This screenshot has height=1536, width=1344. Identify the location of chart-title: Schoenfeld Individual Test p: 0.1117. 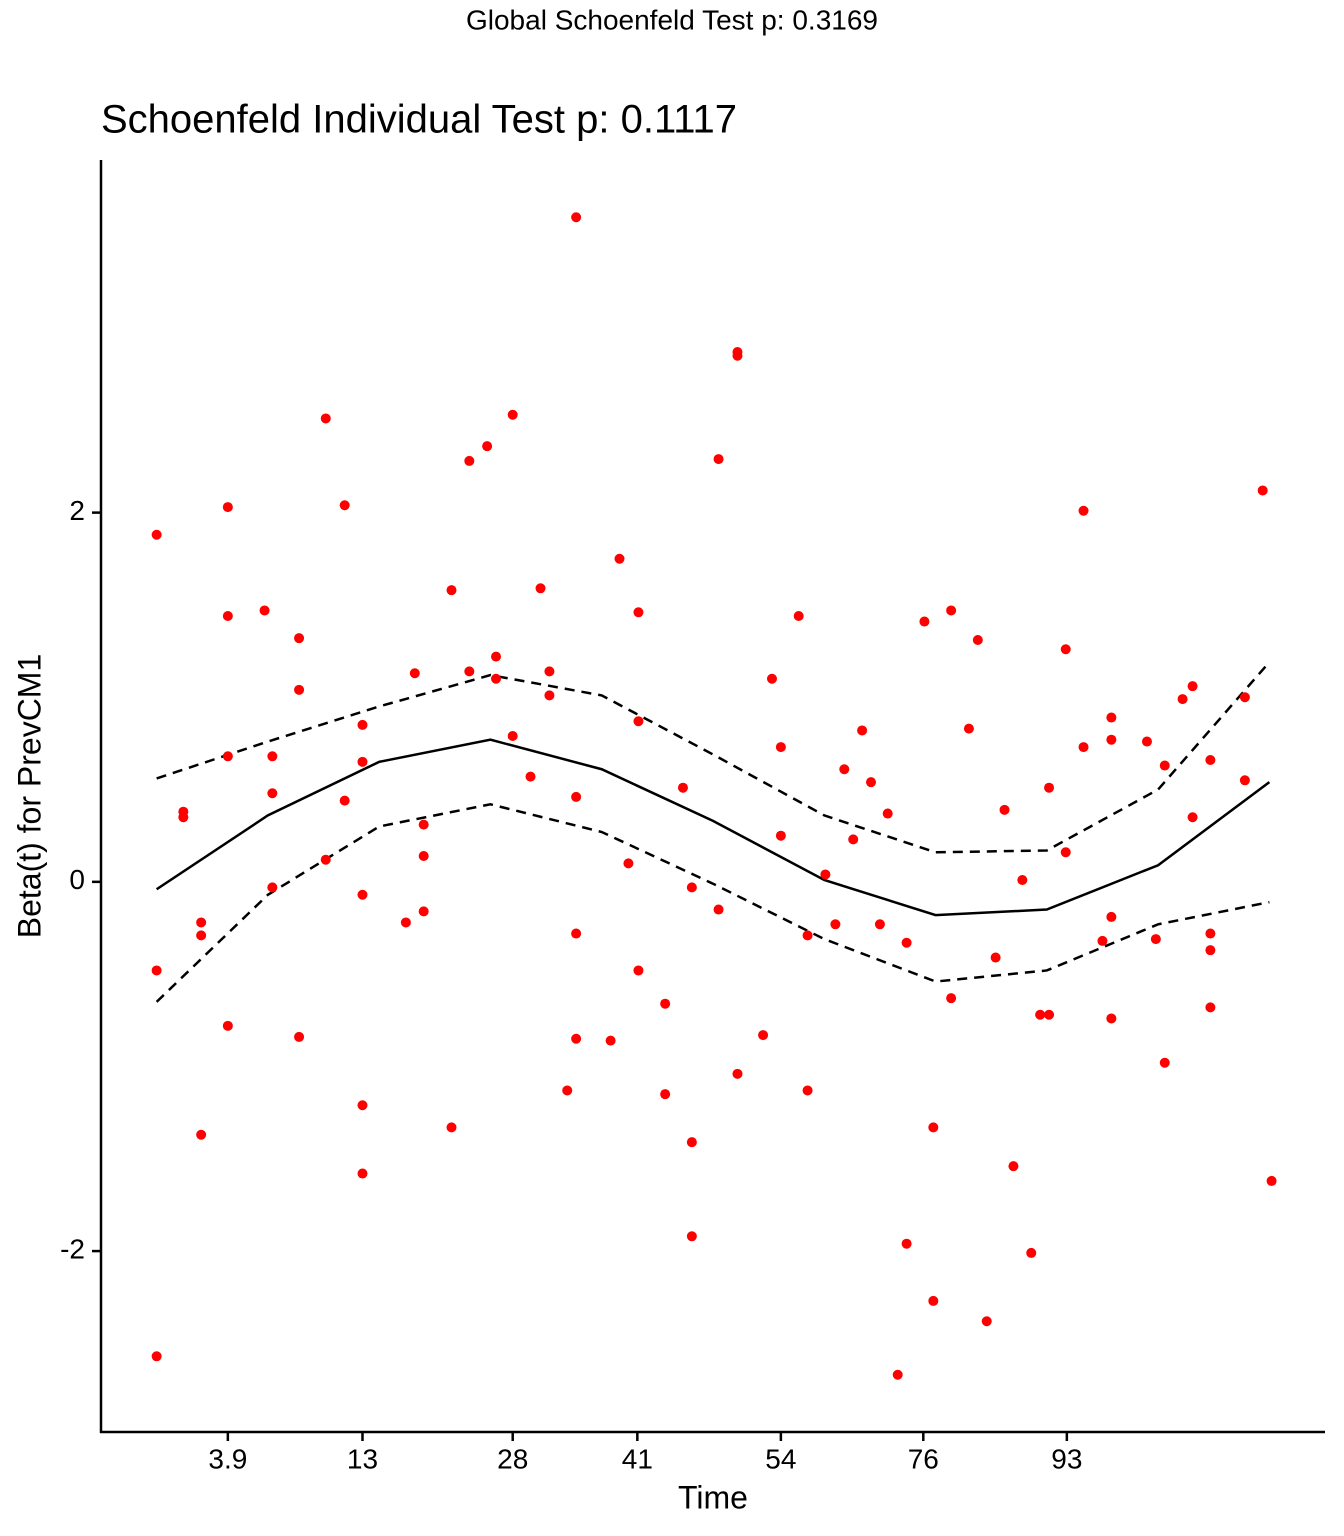
(419, 120).